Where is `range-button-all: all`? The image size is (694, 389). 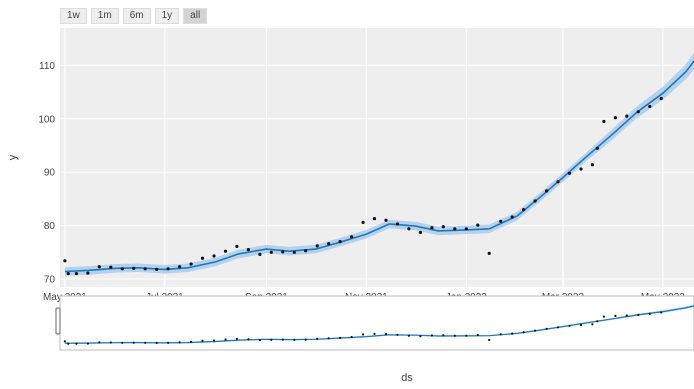
range-button-all: all is located at coordinates (195, 16).